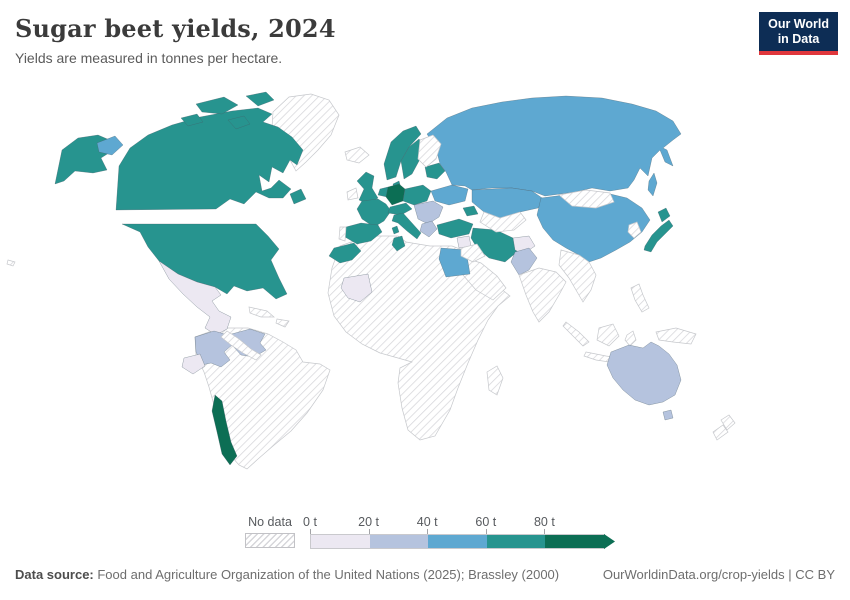 This screenshot has height=600, width=850. What do you see at coordinates (593, 227) in the screenshot?
I see `country-china` at bounding box center [593, 227].